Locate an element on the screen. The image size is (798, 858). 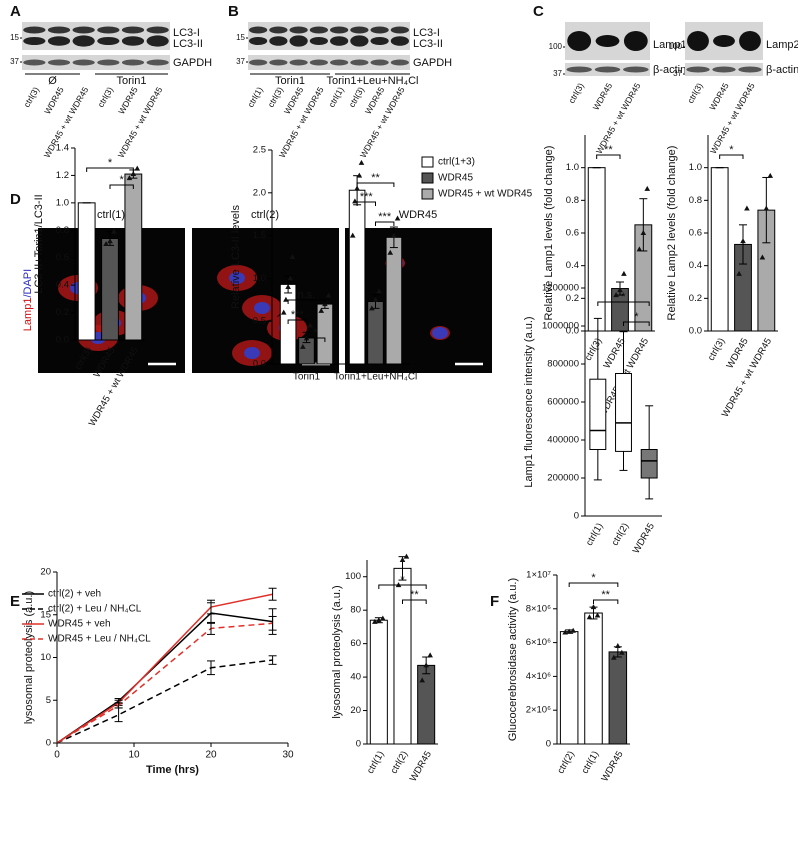
y-axis-label: Relative Lamp1 levels (fold change) is located at coordinates (549, 233).